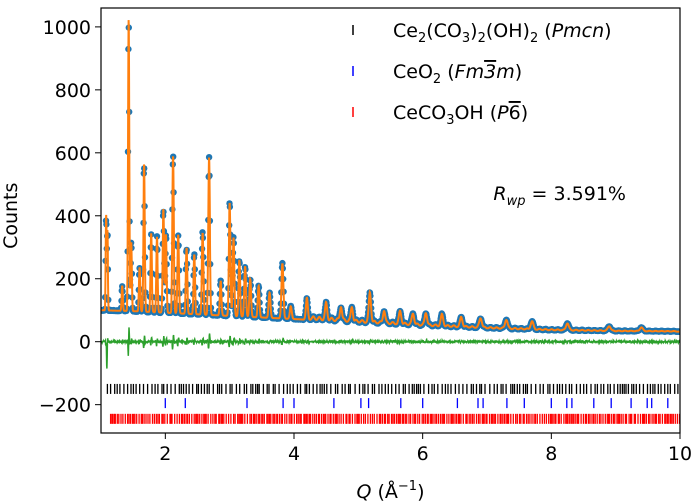  What do you see at coordinates (680, 454) in the screenshot?
I see `x-tick-label: 10` at bounding box center [680, 454].